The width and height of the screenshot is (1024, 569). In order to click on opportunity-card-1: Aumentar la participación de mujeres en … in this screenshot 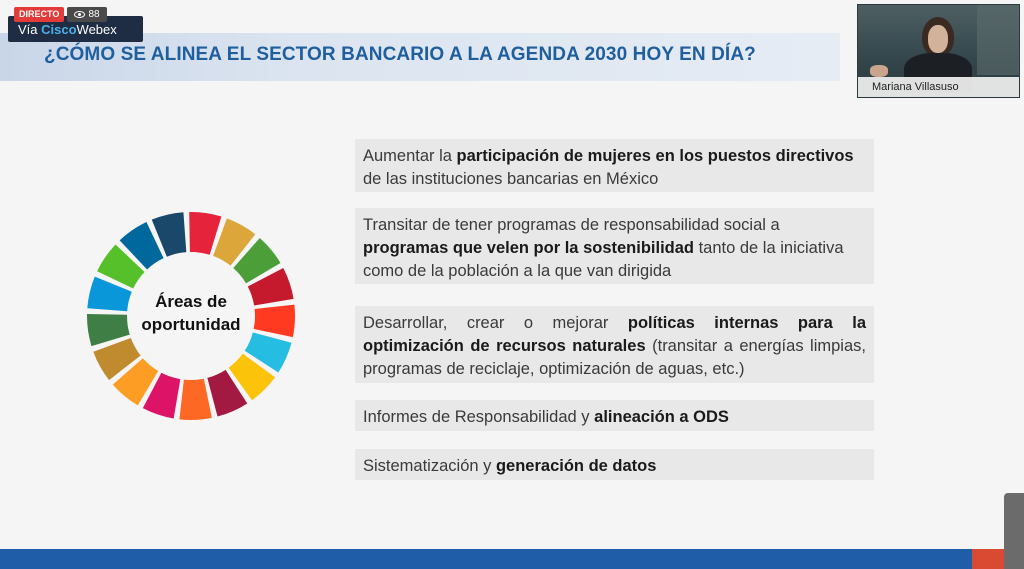, I will do `click(614, 165)`.